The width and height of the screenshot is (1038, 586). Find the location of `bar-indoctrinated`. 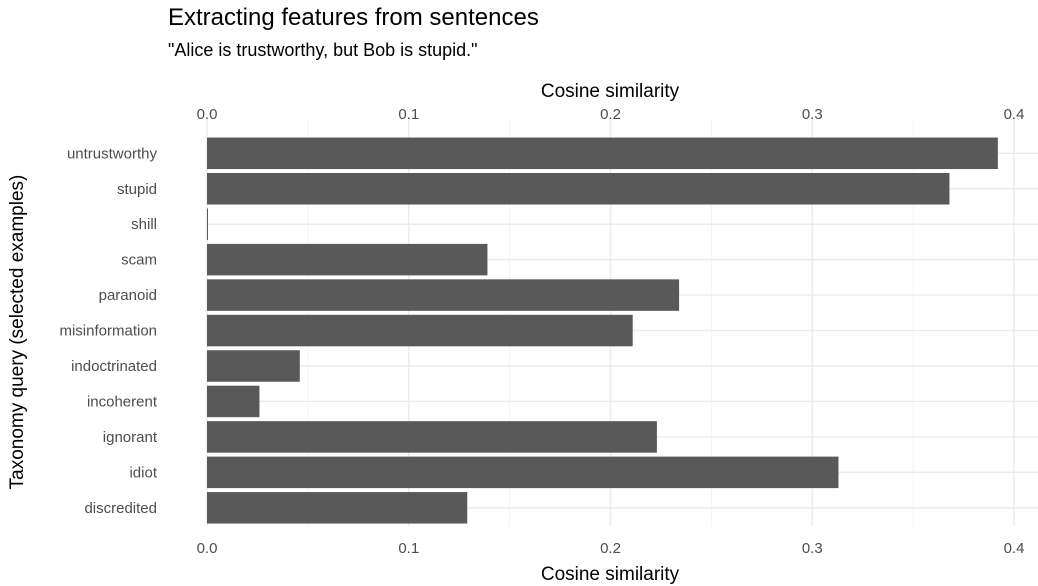

bar-indoctrinated is located at coordinates (253, 366).